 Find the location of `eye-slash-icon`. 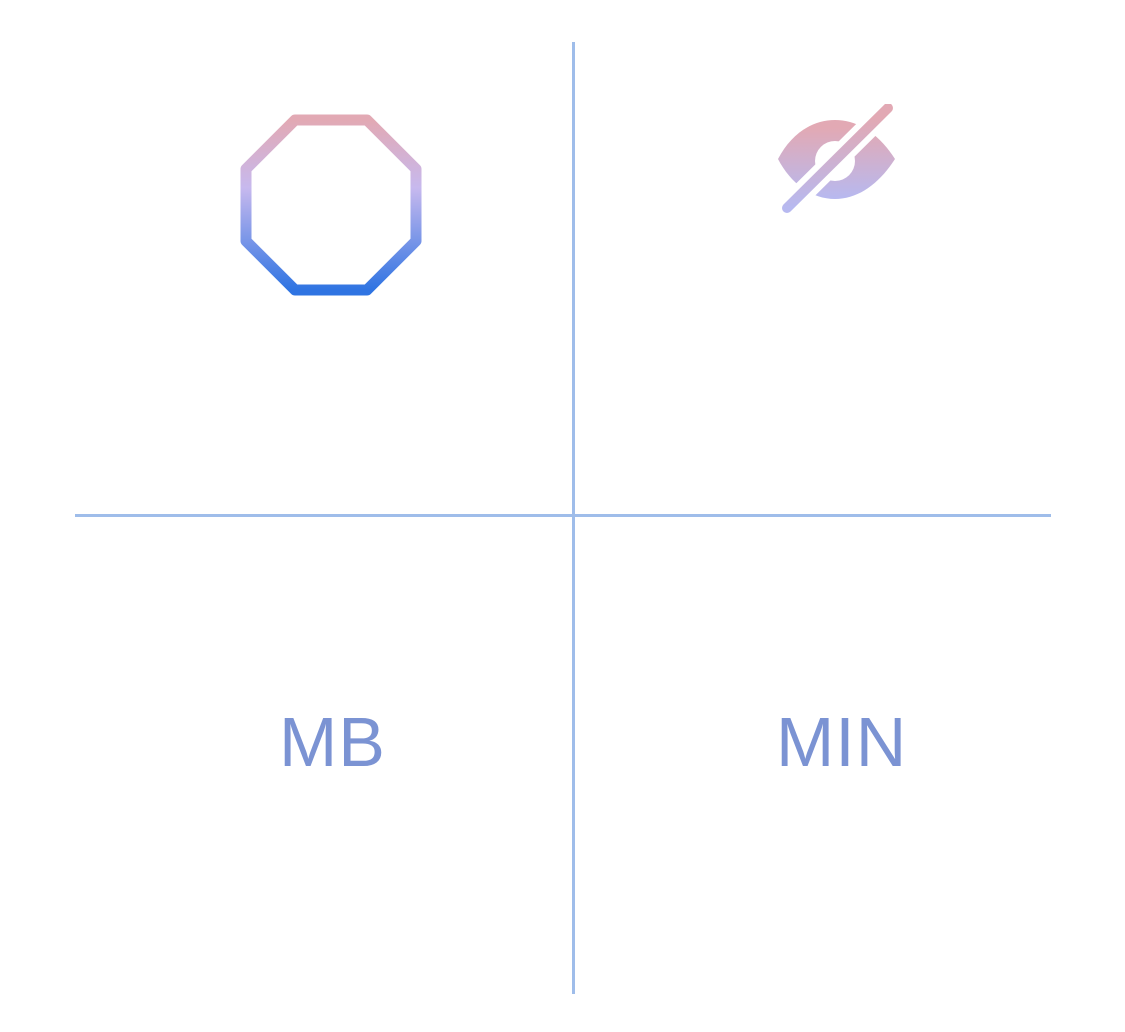

eye-slash-icon is located at coordinates (836, 158).